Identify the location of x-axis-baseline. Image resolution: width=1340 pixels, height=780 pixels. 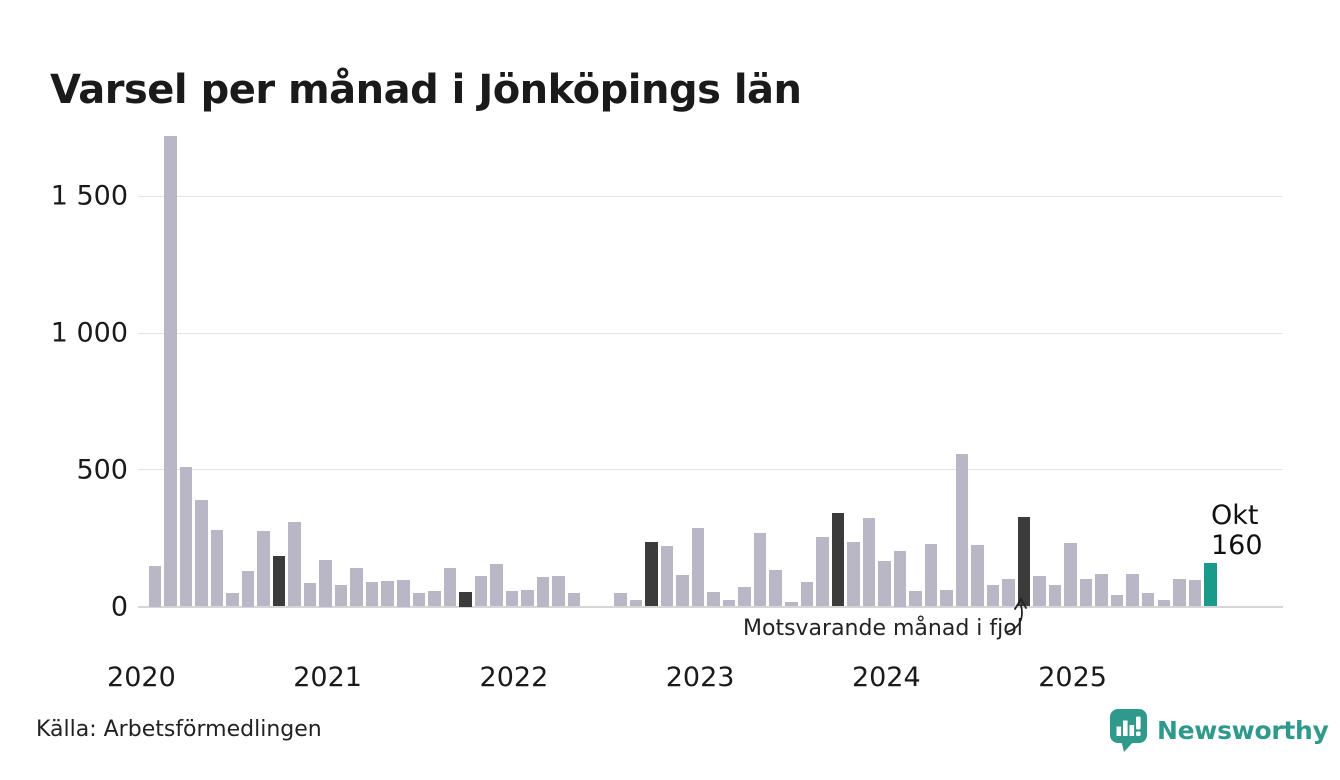
(710, 606).